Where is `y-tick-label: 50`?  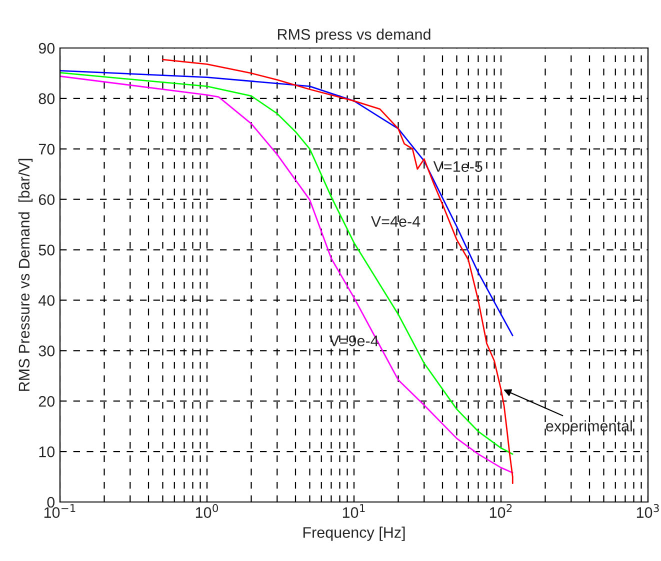
y-tick-label: 50 is located at coordinates (46, 250).